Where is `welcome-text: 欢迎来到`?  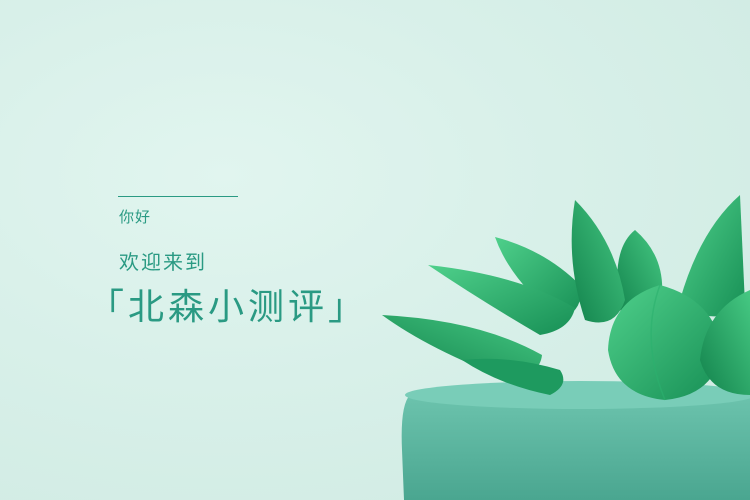
welcome-text: 欢迎来到 is located at coordinates (163, 262).